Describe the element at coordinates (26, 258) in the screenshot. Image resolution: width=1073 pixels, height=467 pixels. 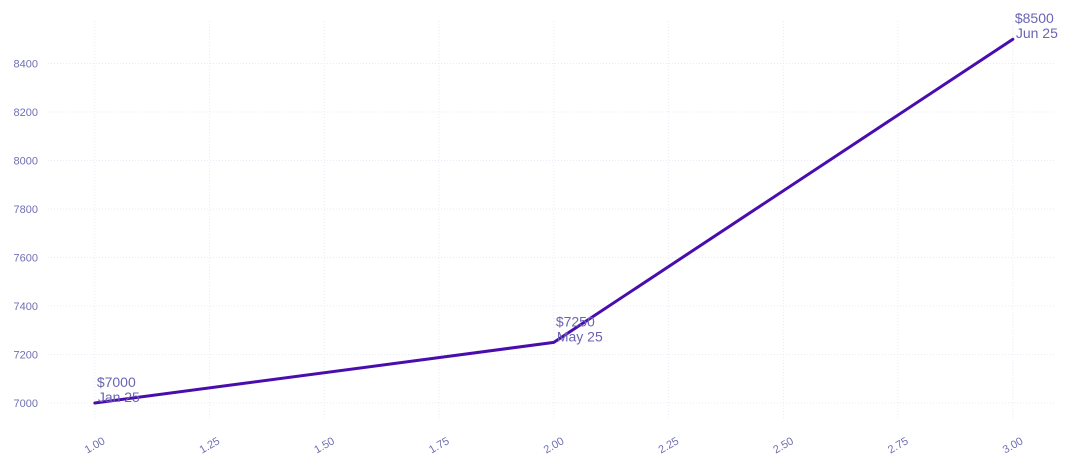
I see `y-tick-label: 7600` at that location.